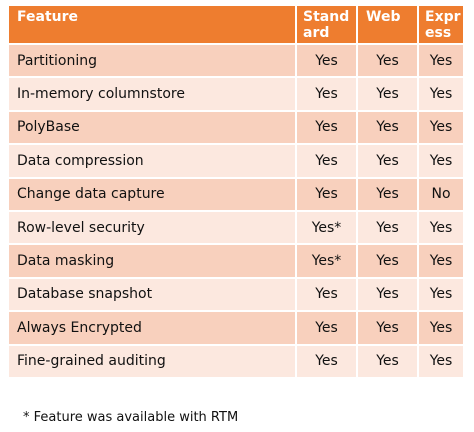 This screenshot has width=474, height=432. Describe the element at coordinates (152, 261) in the screenshot. I see `feature-cell: Data masking` at that location.